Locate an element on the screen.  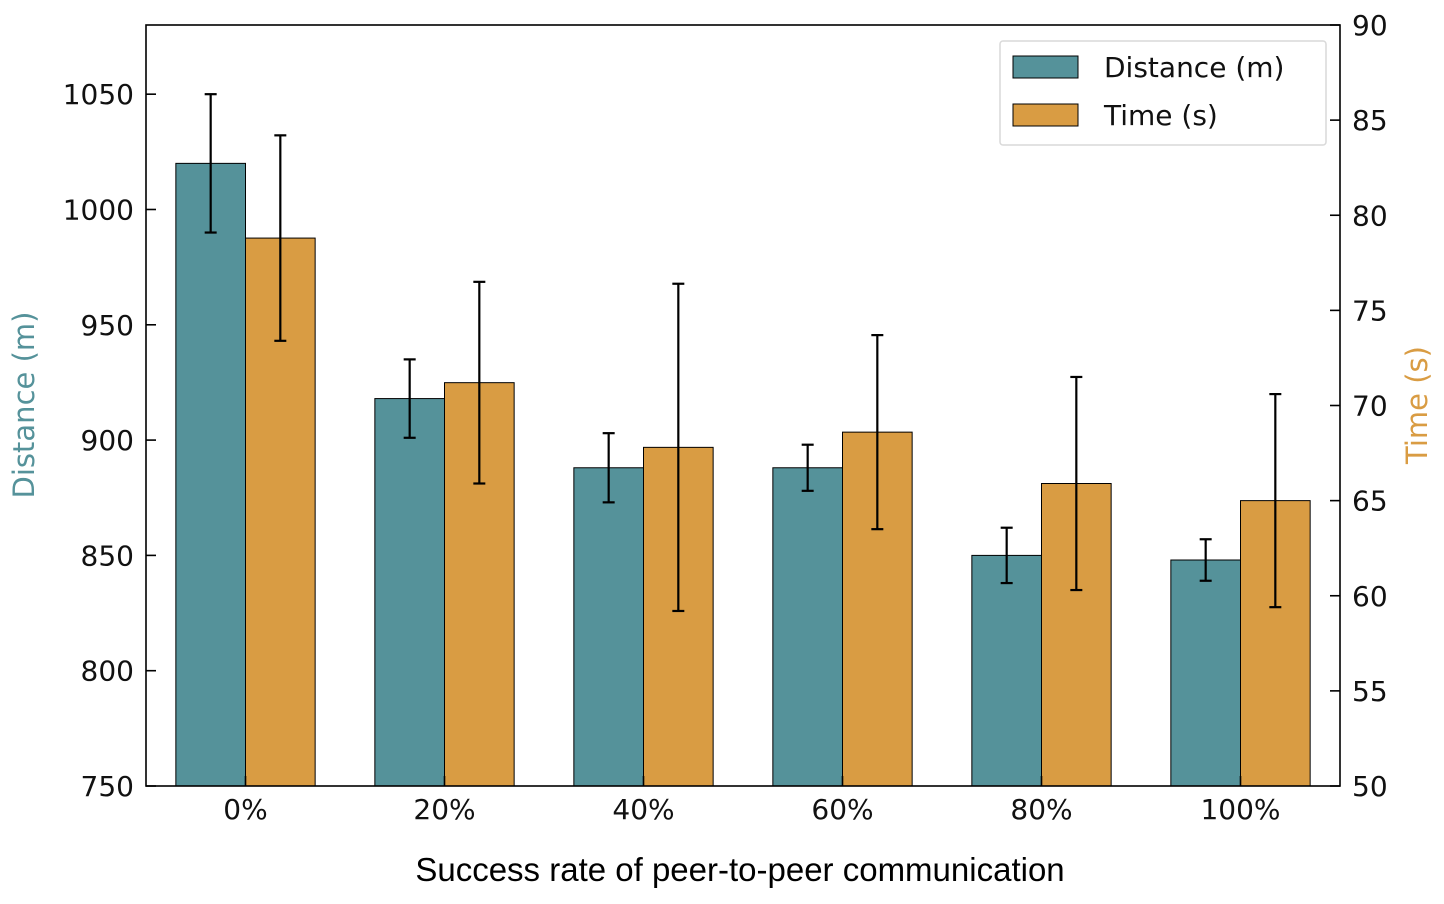
right-tick-label-60: 60 is located at coordinates (1370, 596).